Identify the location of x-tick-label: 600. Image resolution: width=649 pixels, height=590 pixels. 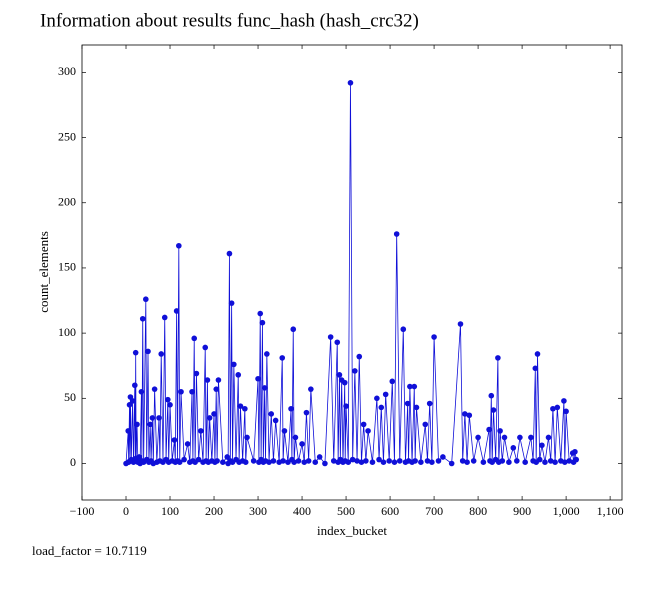
(390, 511).